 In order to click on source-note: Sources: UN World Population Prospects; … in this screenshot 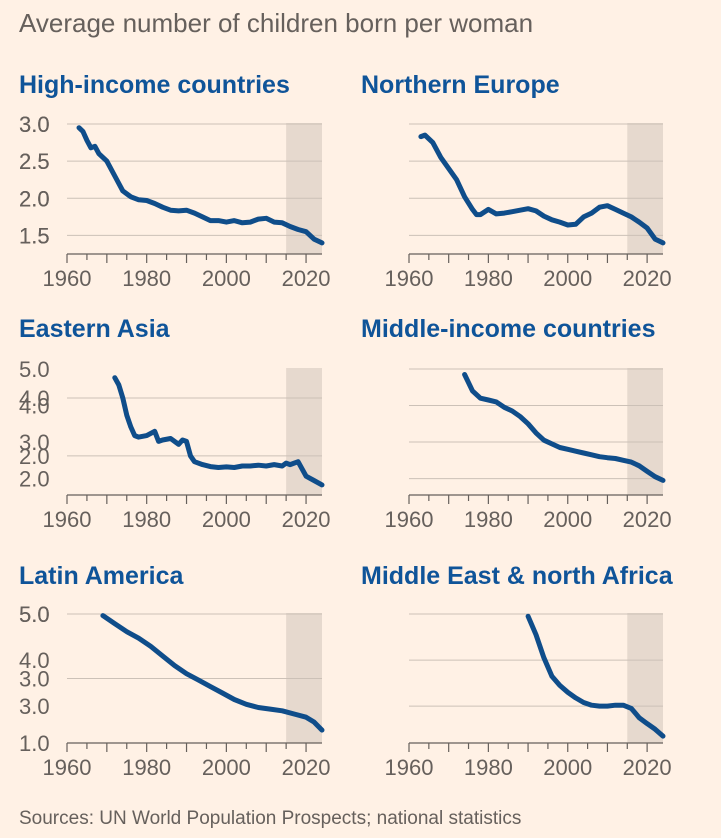, I will do `click(270, 818)`.